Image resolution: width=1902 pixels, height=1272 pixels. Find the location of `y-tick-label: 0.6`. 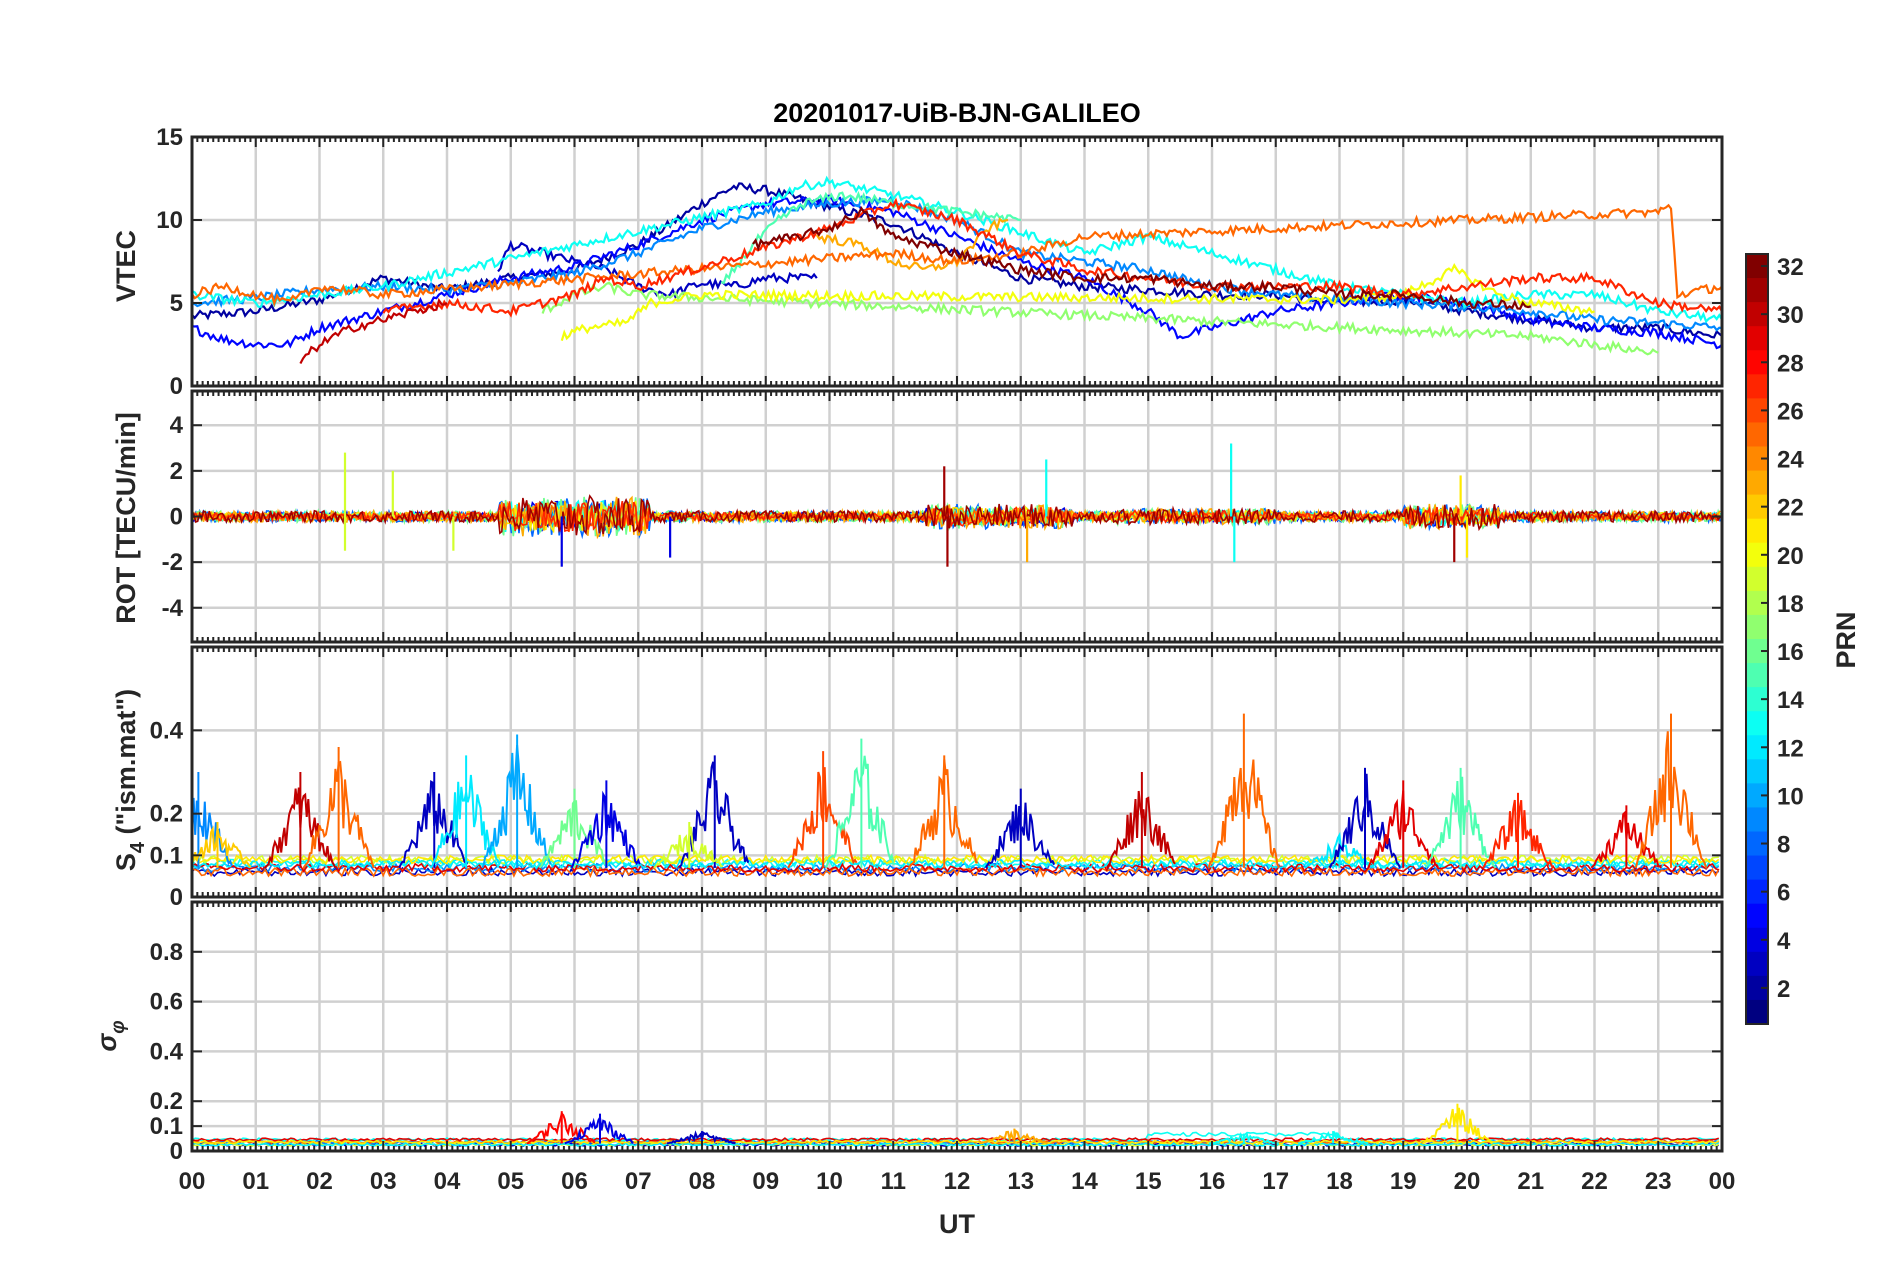

y-tick-label: 0.6 is located at coordinates (166, 1002).